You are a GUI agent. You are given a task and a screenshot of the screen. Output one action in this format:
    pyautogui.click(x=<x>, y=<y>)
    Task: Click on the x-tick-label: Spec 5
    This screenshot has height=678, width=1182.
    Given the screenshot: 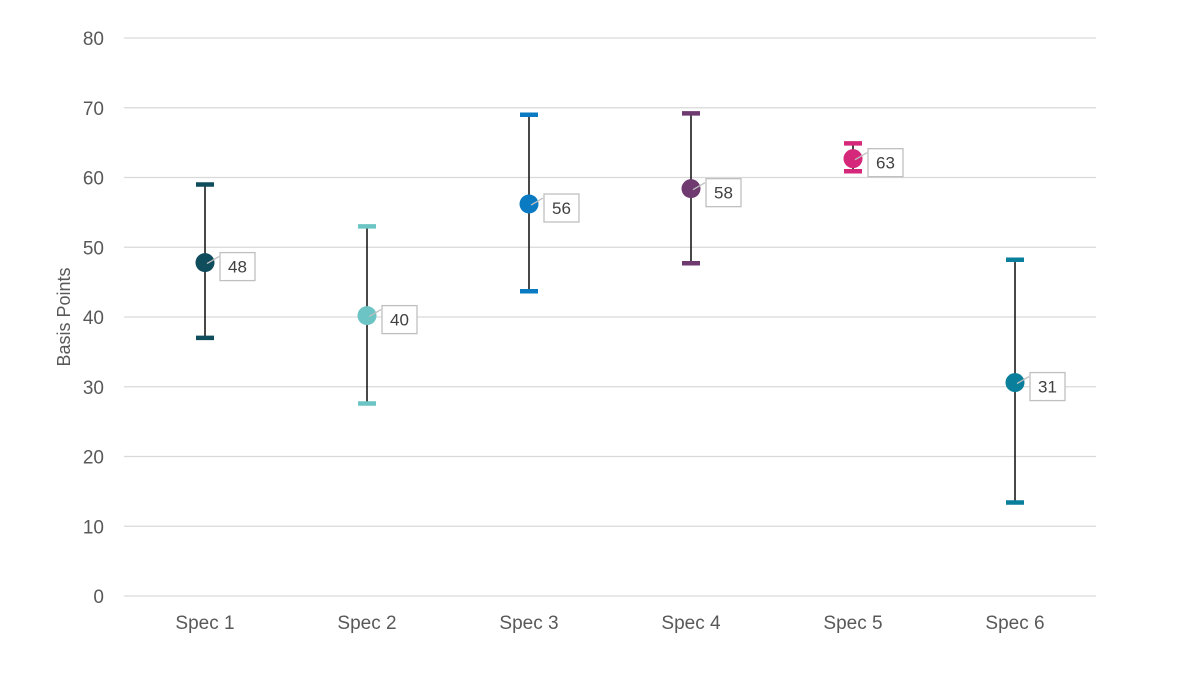 What is the action you would take?
    pyautogui.click(x=852, y=623)
    